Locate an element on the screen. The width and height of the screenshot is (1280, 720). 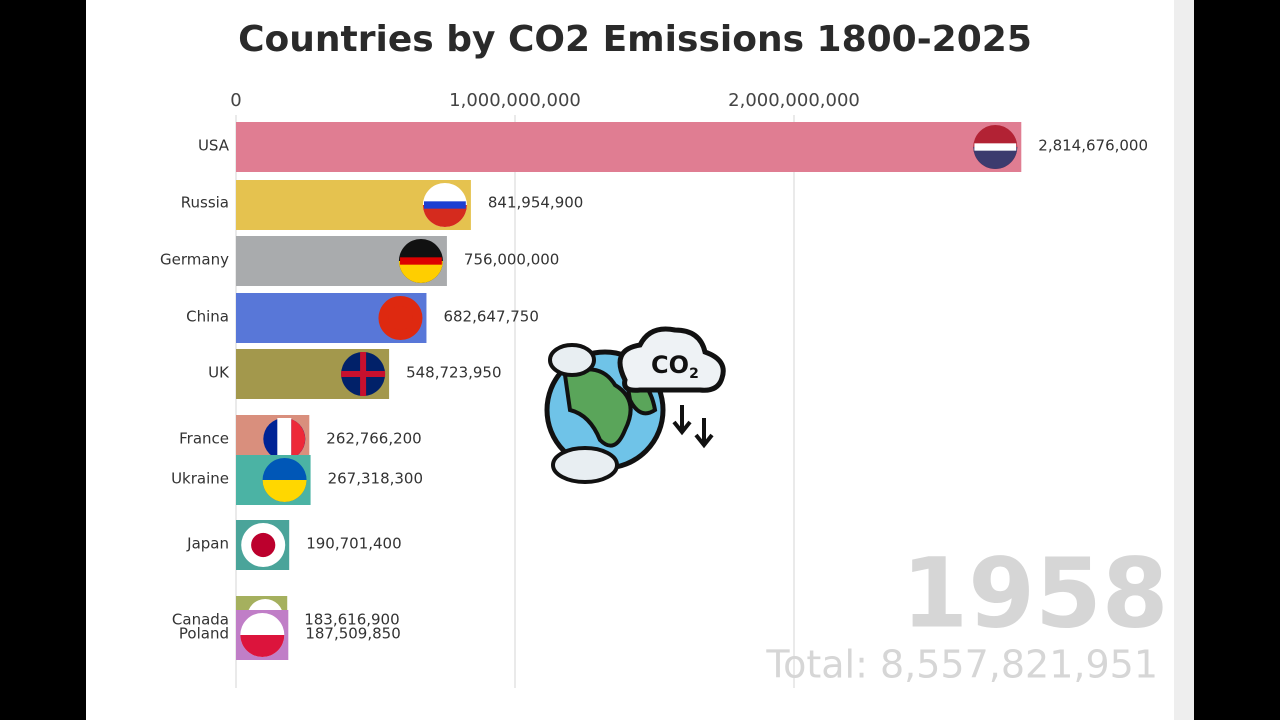
category-label: UK is located at coordinates (219, 373).